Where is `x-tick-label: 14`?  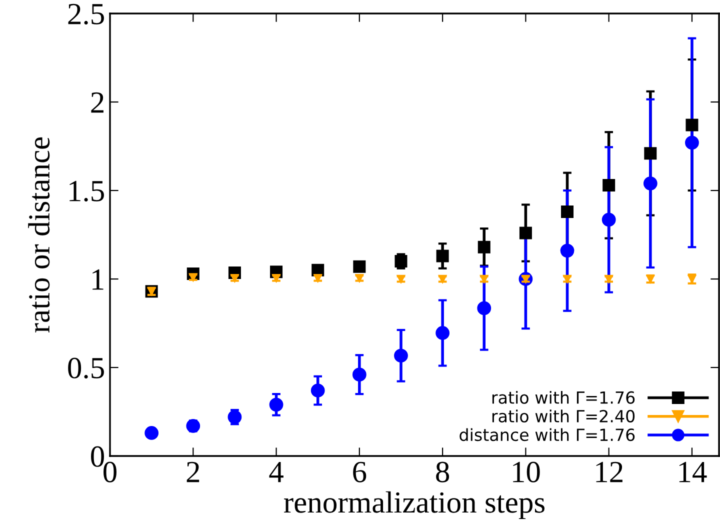
x-tick-label: 14 is located at coordinates (693, 472).